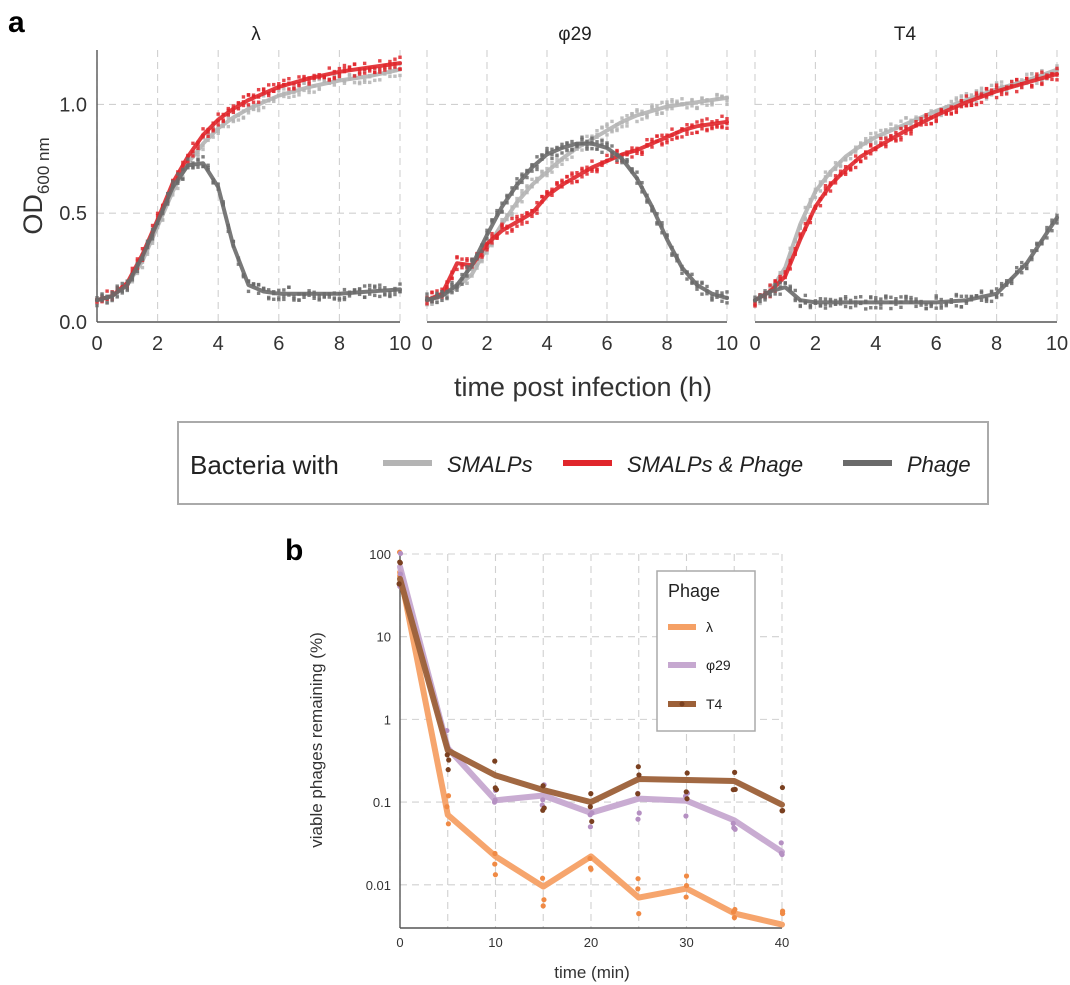 The width and height of the screenshot is (1070, 985). Describe the element at coordinates (906, 260) in the screenshot. I see `series-line-t4-phage` at that location.